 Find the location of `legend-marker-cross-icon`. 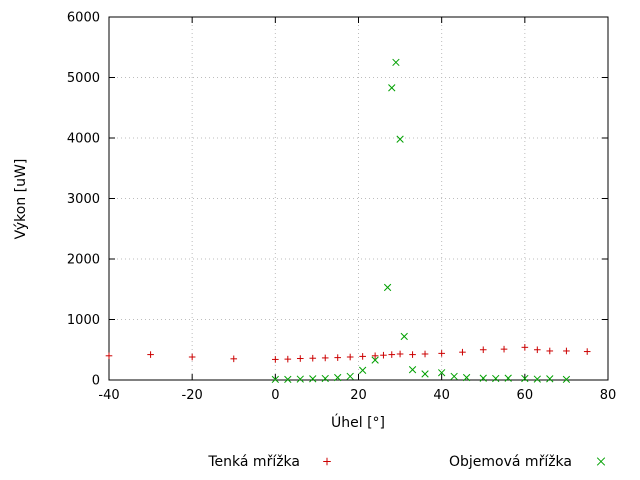

legend-marker-cross-icon is located at coordinates (601, 461).